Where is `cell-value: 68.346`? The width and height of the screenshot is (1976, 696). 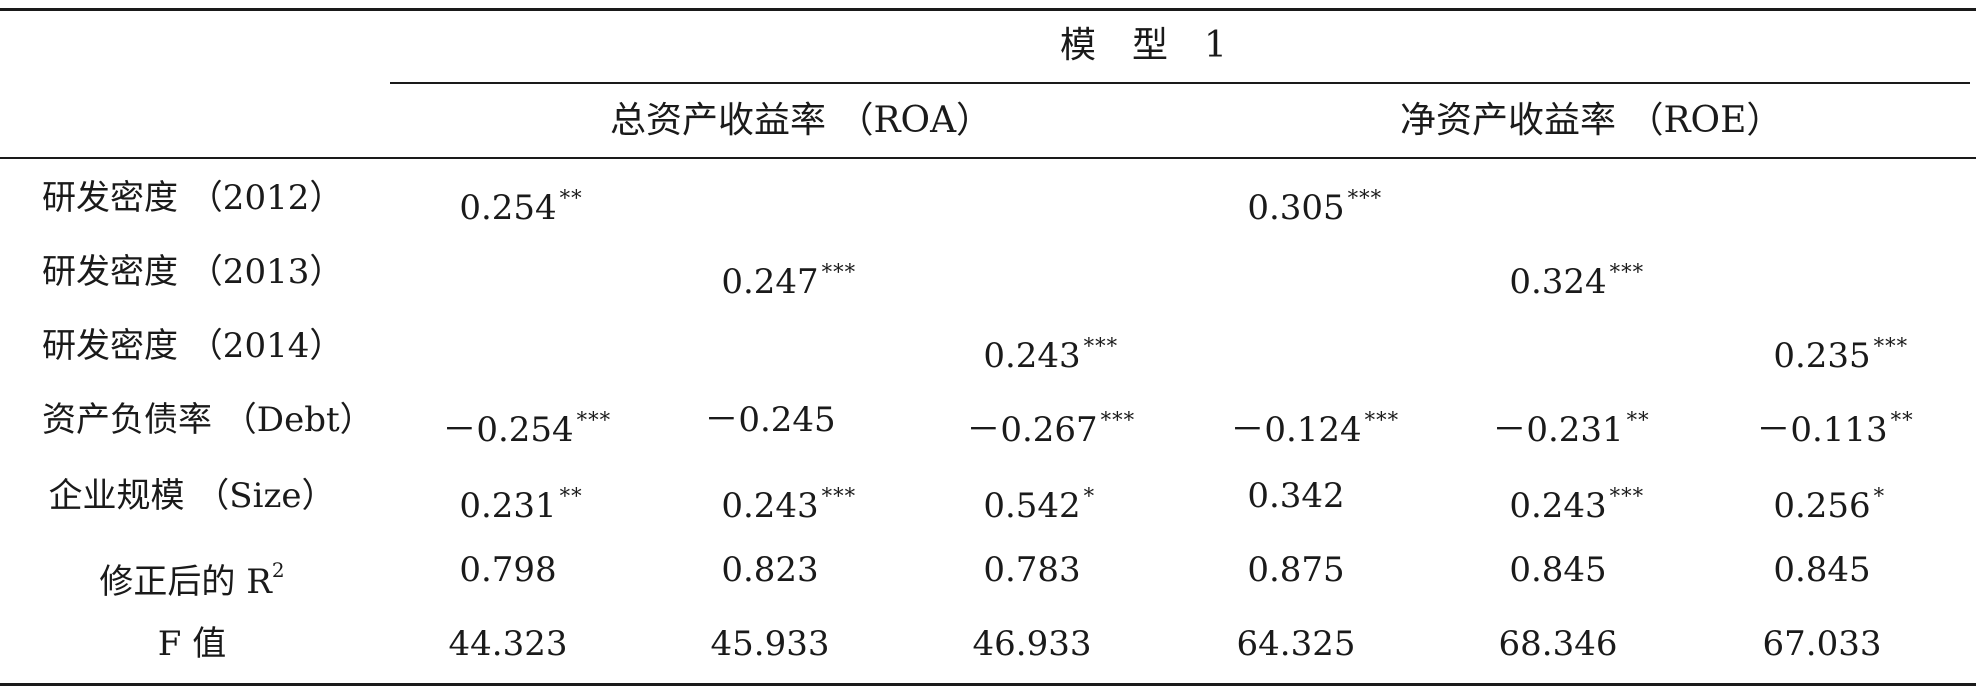
cell-value: 68.346 is located at coordinates (1558, 644).